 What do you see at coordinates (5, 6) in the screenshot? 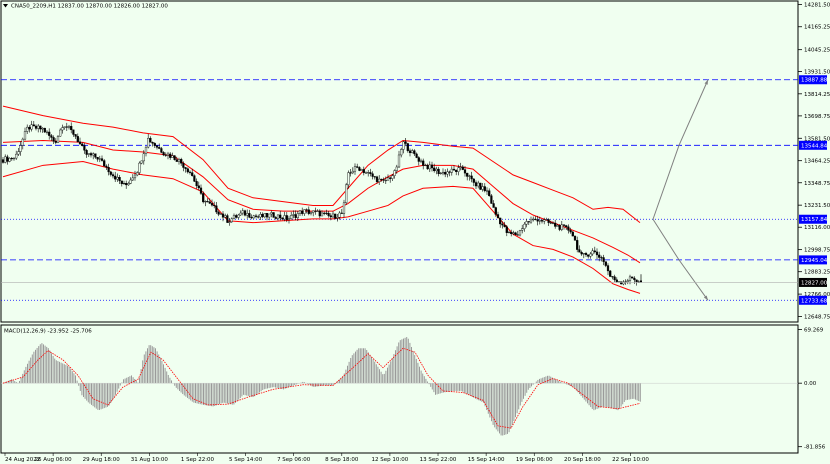
I see `dropdown-triangle-icon` at bounding box center [5, 6].